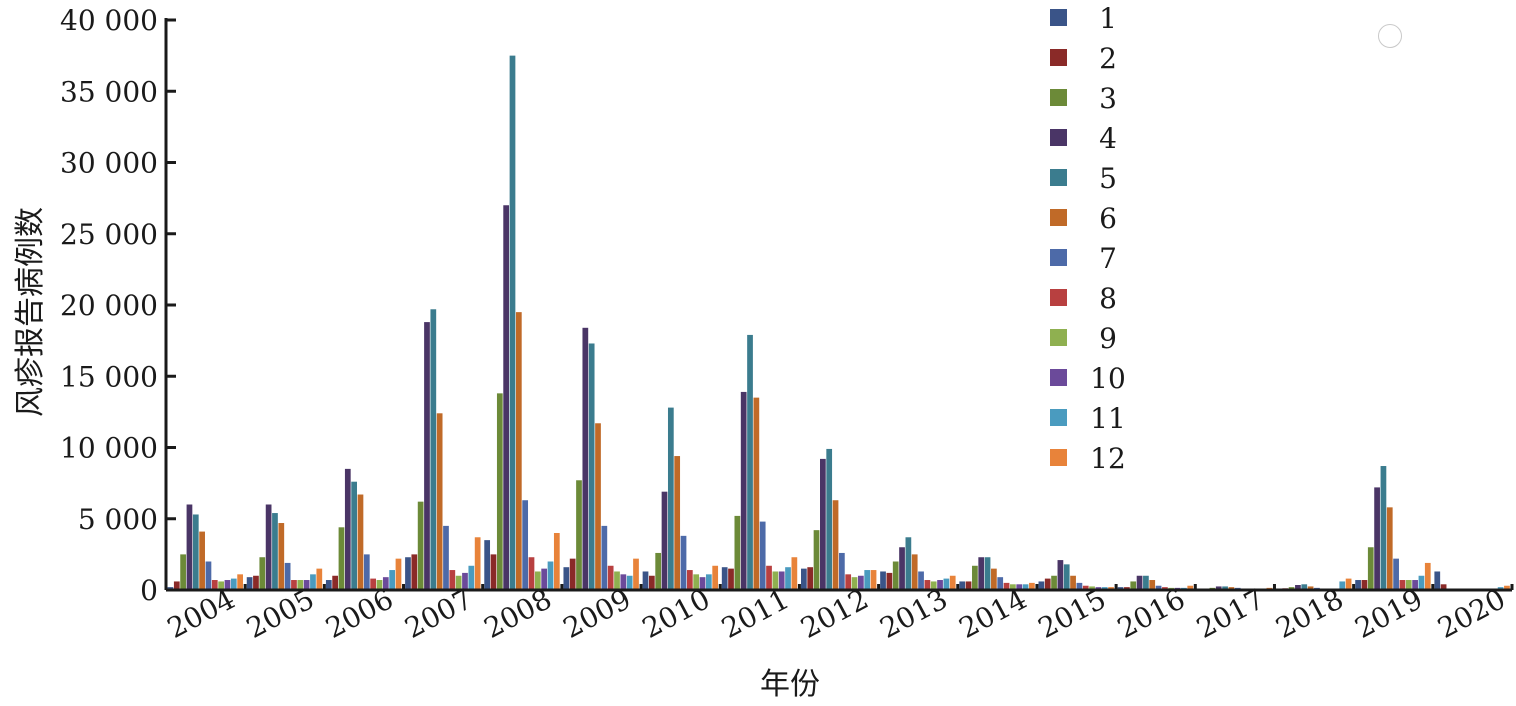  Describe the element at coordinates (1230, 613) in the screenshot. I see `x-tick-label: 2017` at that location.